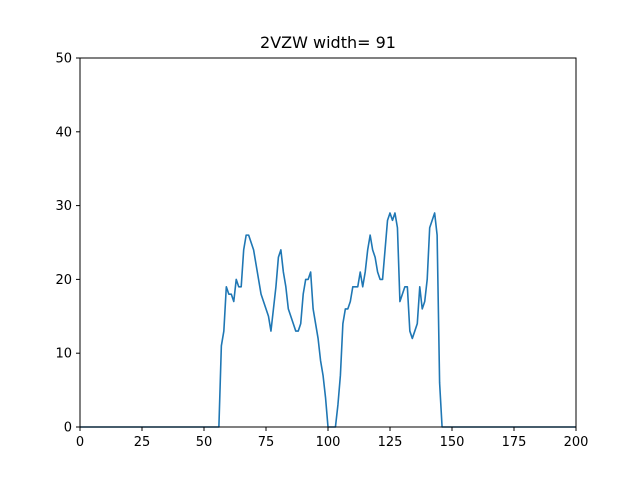 The width and height of the screenshot is (640, 480). Describe the element at coordinates (328, 42) in the screenshot. I see `chart-title: 2VZW width= 91` at that location.